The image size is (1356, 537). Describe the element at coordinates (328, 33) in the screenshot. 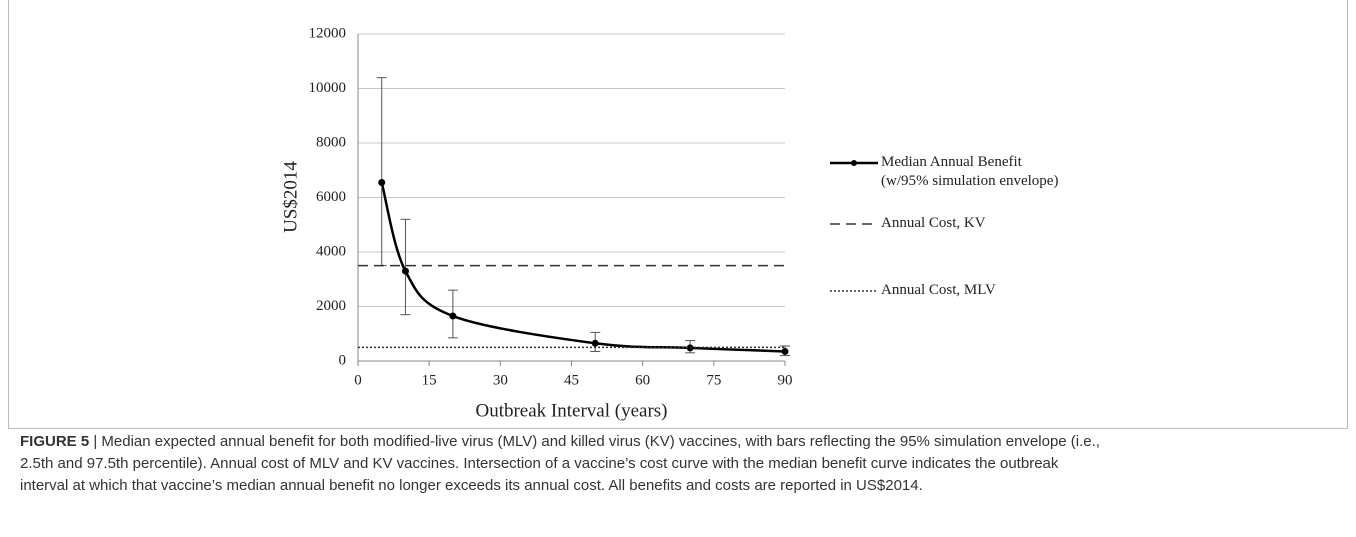

I see `y-tick-label: 12000` at that location.